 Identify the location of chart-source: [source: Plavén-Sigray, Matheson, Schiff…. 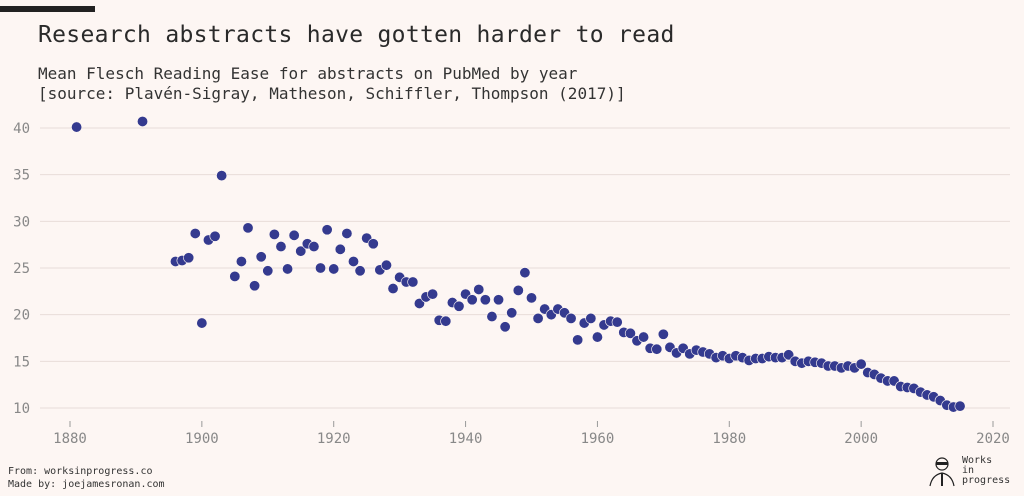
(332, 93).